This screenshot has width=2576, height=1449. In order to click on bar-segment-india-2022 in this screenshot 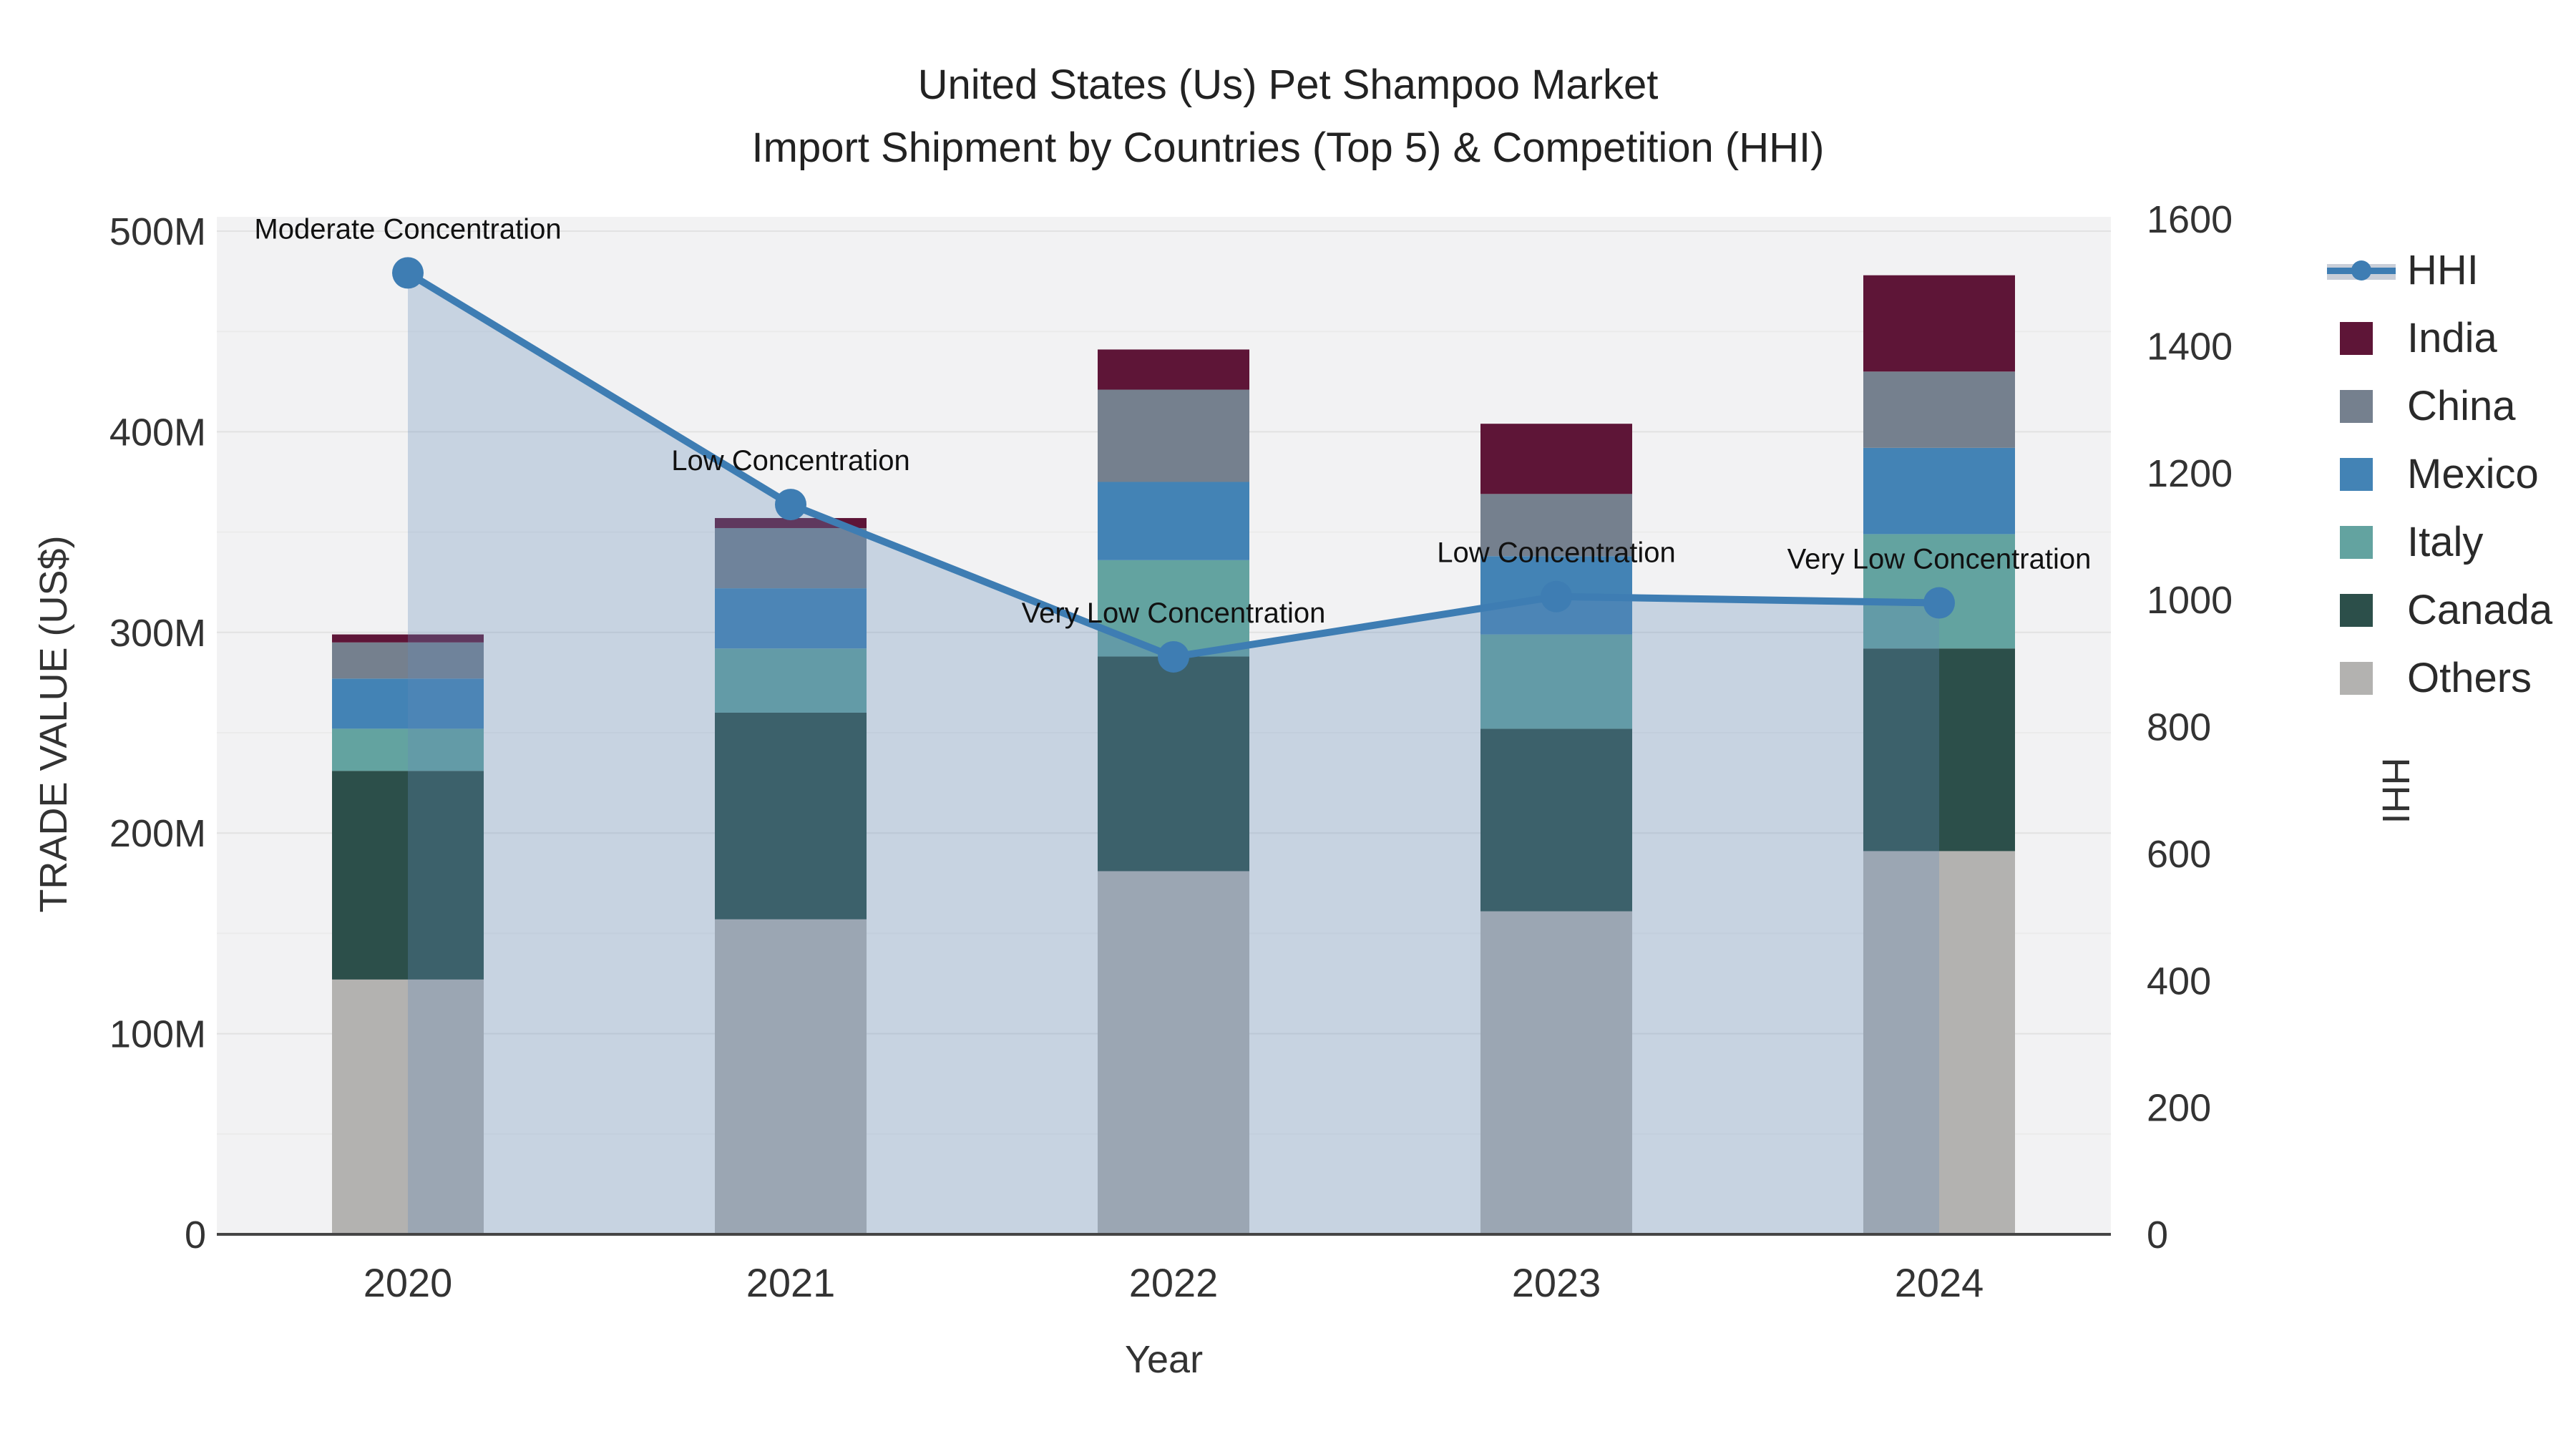, I will do `click(1173, 369)`.